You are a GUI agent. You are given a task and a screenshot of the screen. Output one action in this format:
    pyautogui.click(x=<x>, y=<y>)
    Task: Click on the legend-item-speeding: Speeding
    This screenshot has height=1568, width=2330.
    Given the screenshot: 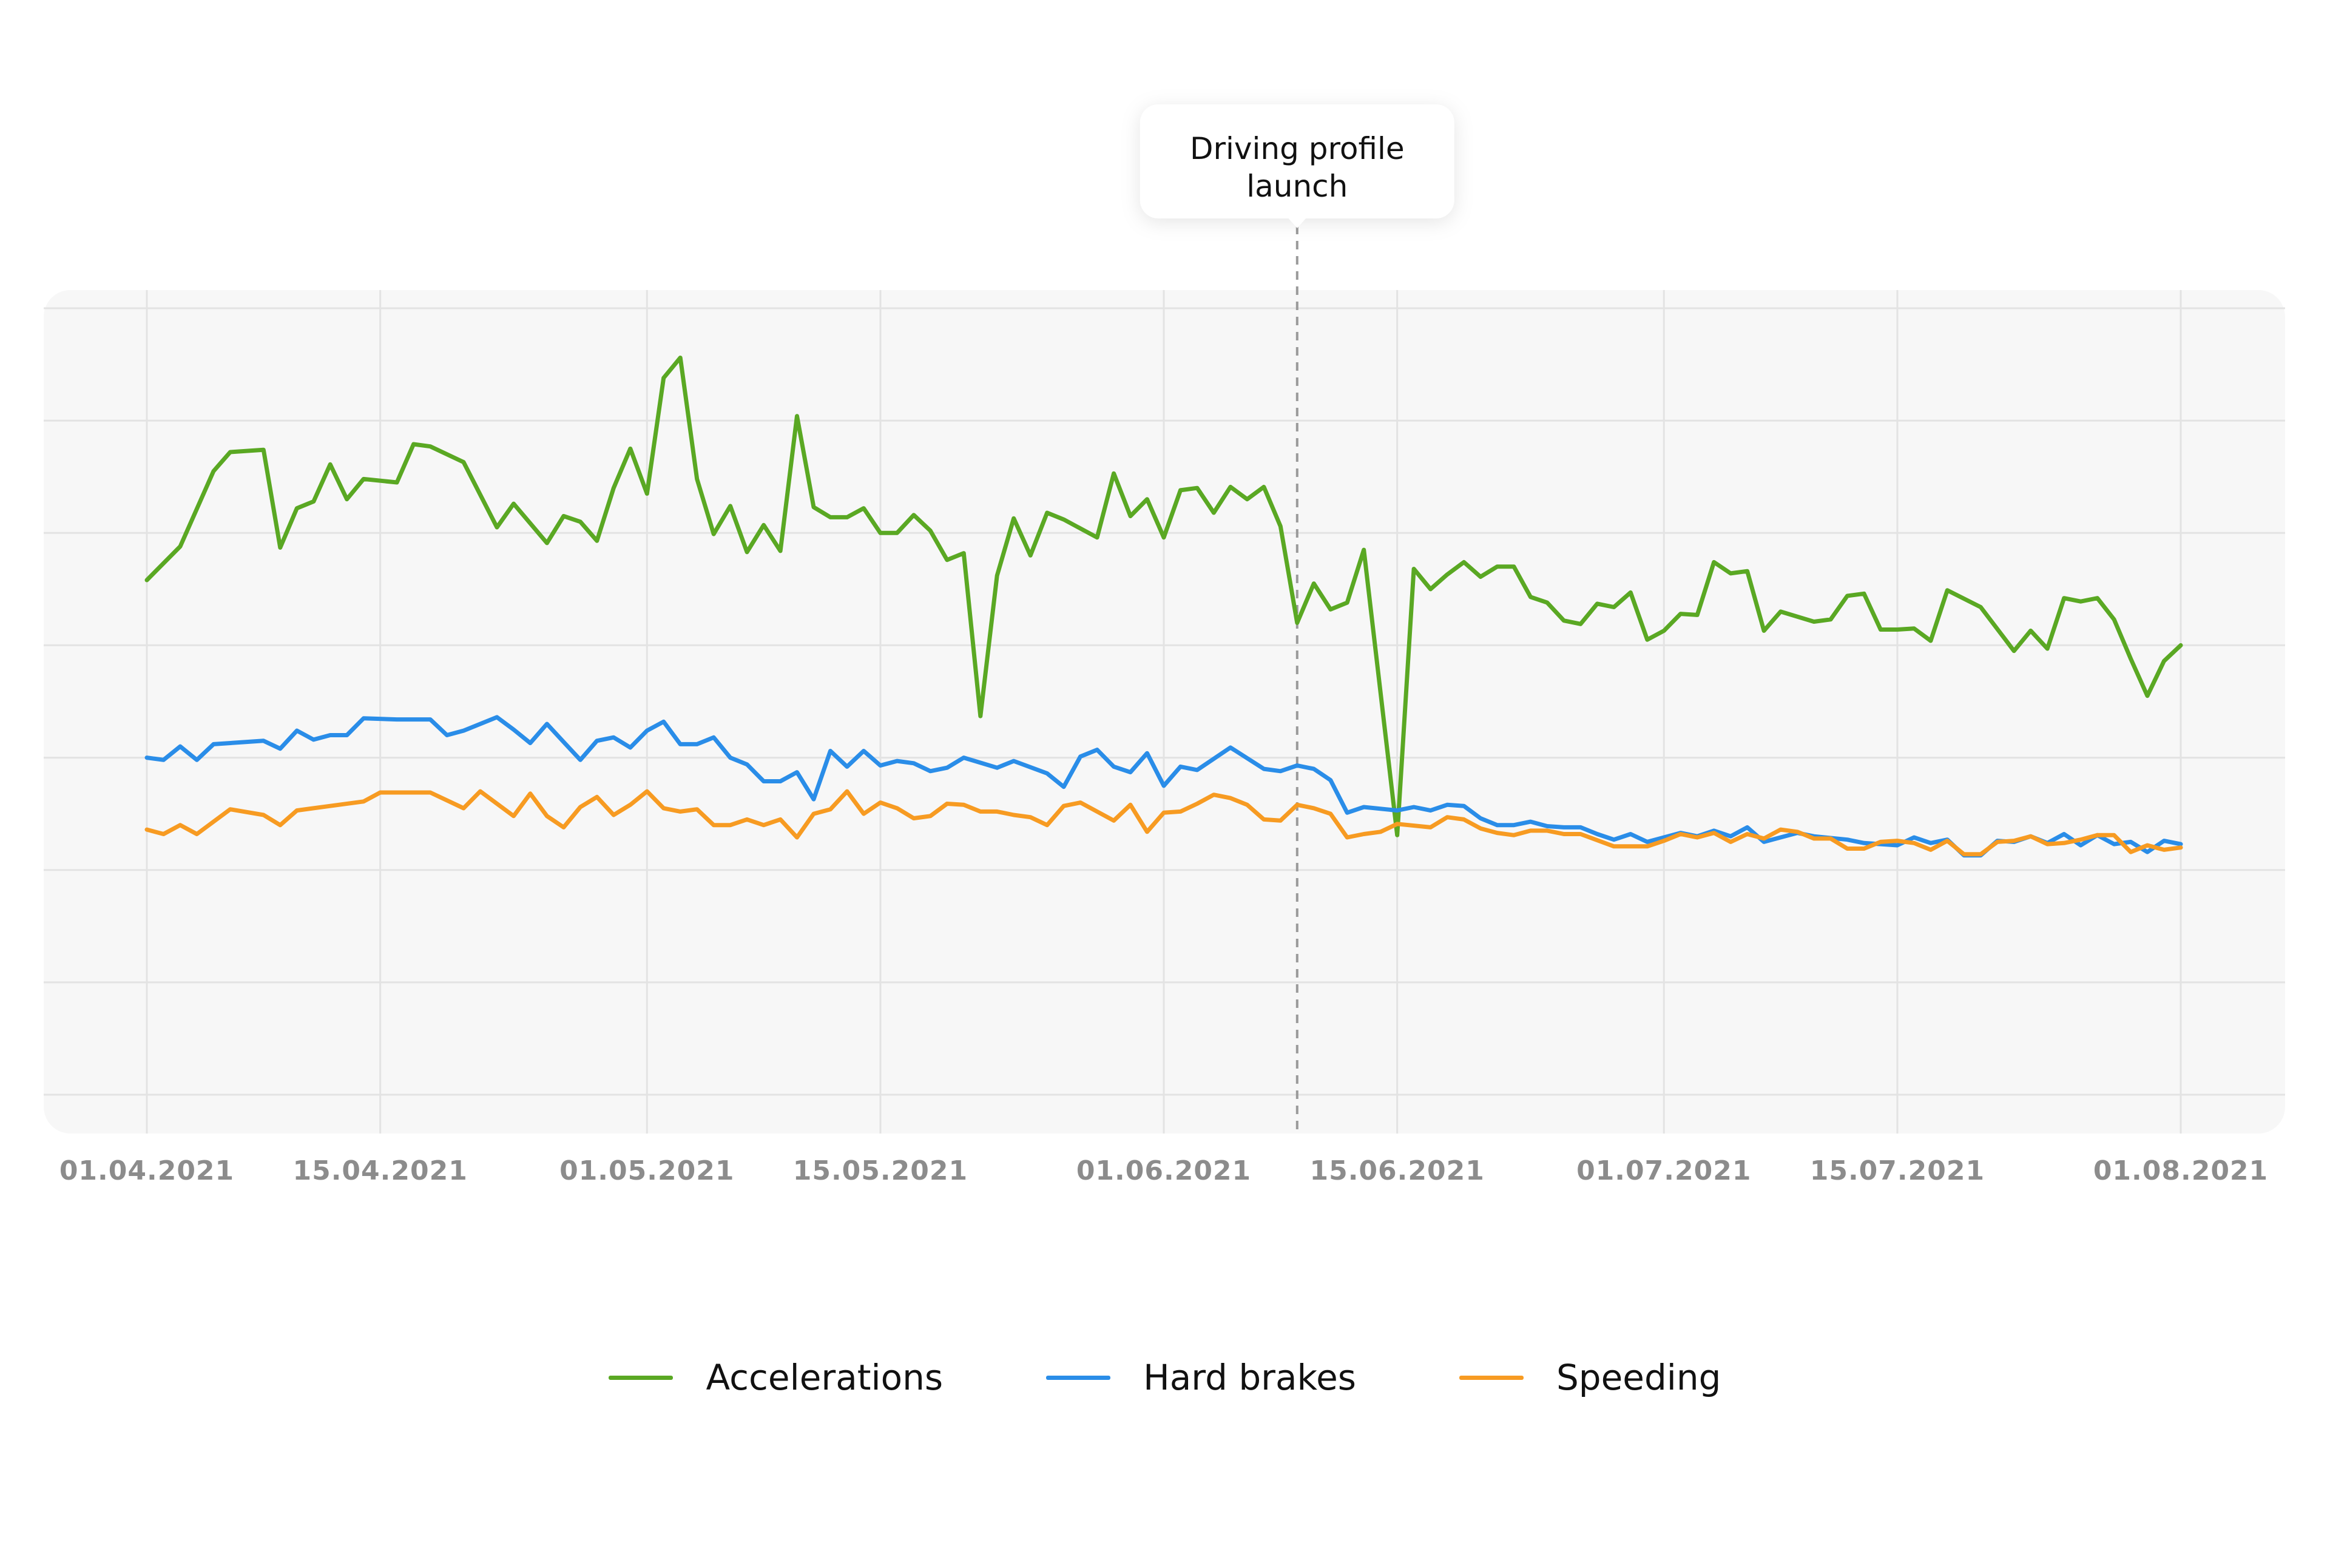 What is the action you would take?
    pyautogui.click(x=1590, y=1378)
    